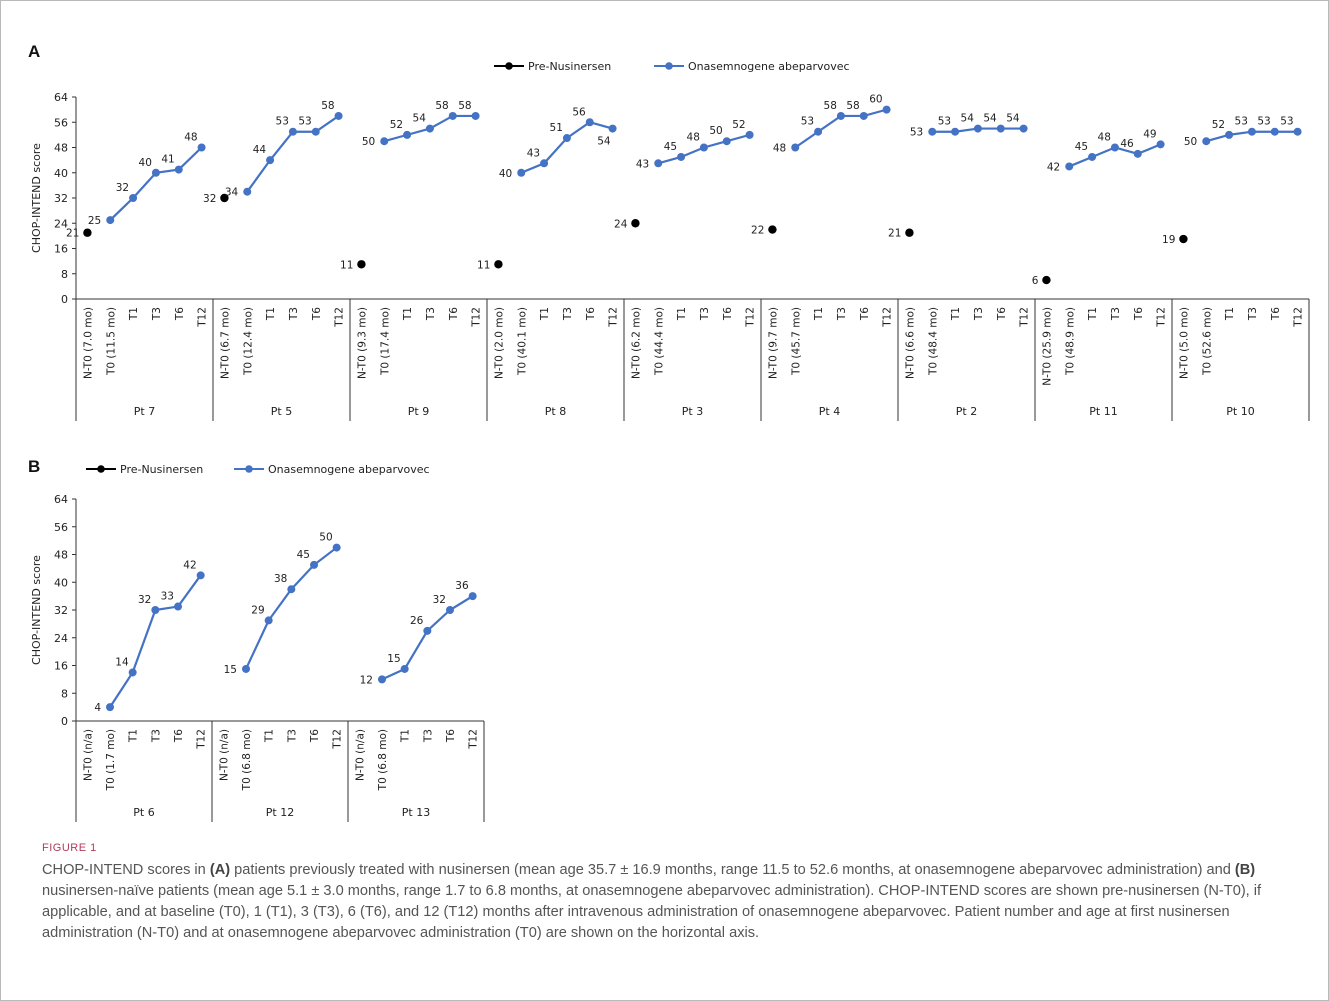 Image resolution: width=1329 pixels, height=1001 pixels. I want to click on group-label: Pt 6, so click(143, 812).